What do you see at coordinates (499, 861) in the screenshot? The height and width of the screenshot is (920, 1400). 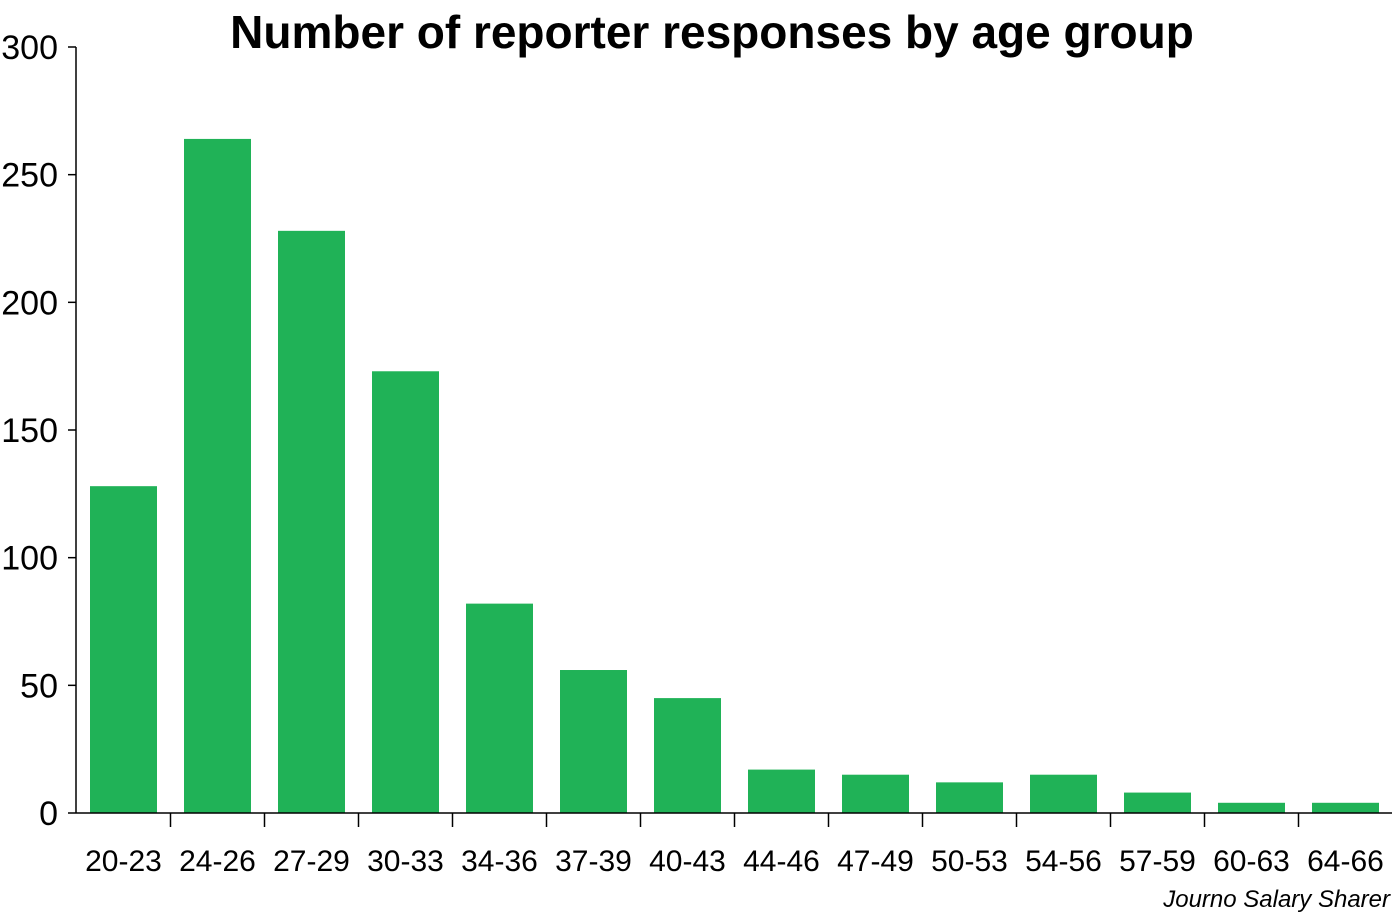 I see `x-tick-label: 34-36` at bounding box center [499, 861].